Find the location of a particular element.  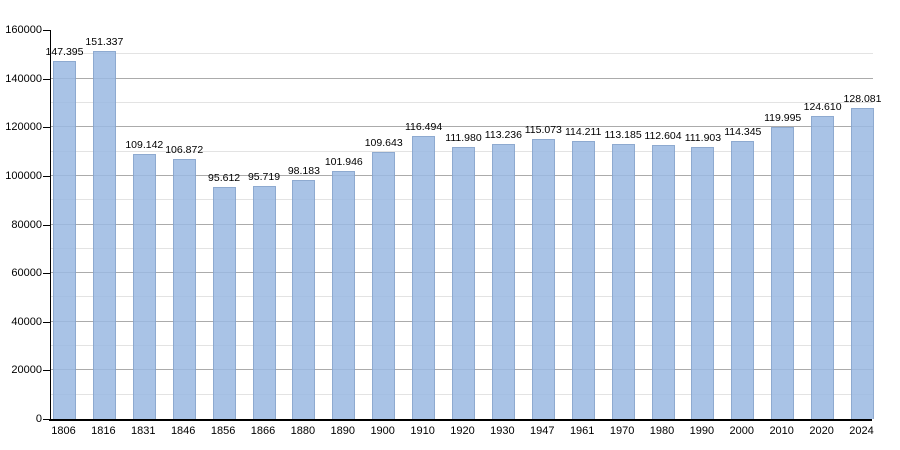

x-tick-label-2024: 2024 is located at coordinates (861, 431).